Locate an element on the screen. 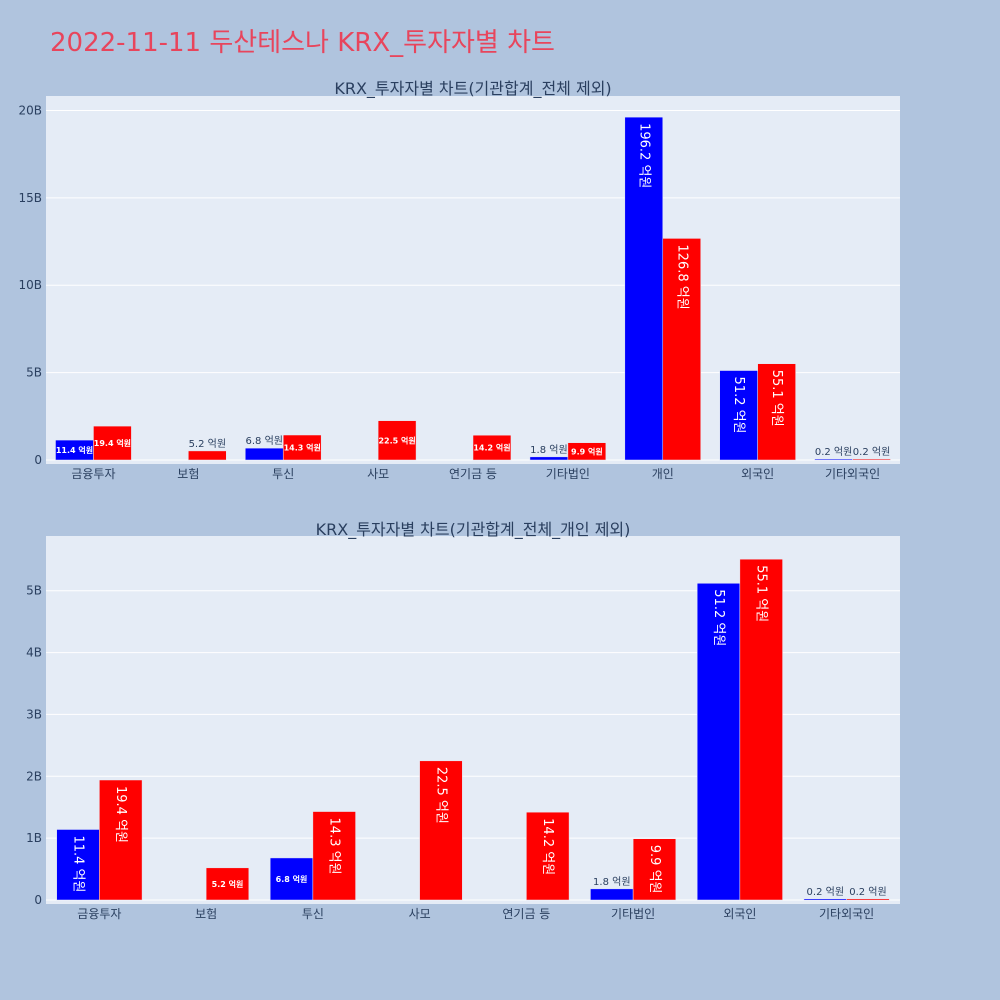 This screenshot has height=1000, width=1000. x-tick-label: 개인 is located at coordinates (663, 474).